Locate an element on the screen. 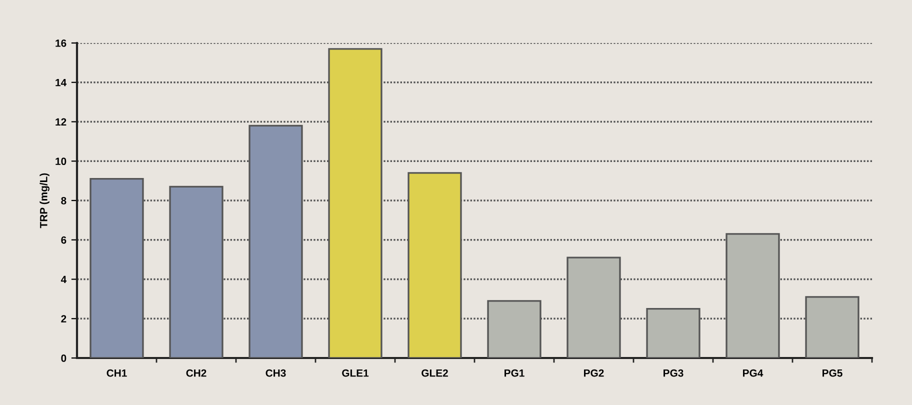 Image resolution: width=912 pixels, height=405 pixels. x-tick-label: GLE2 is located at coordinates (435, 373).